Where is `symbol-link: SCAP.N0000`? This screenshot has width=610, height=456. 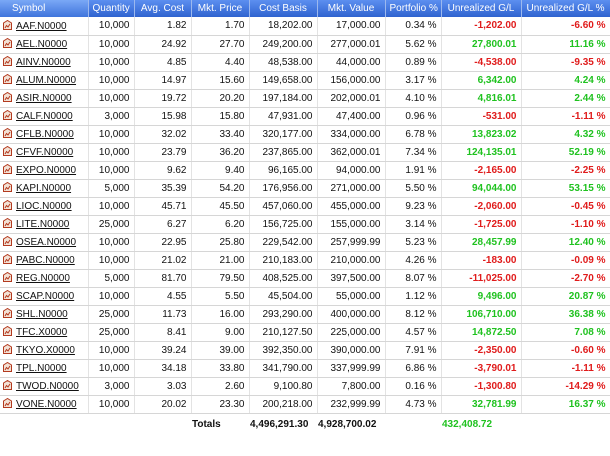 symbol-link: SCAP.N0000 is located at coordinates (45, 296).